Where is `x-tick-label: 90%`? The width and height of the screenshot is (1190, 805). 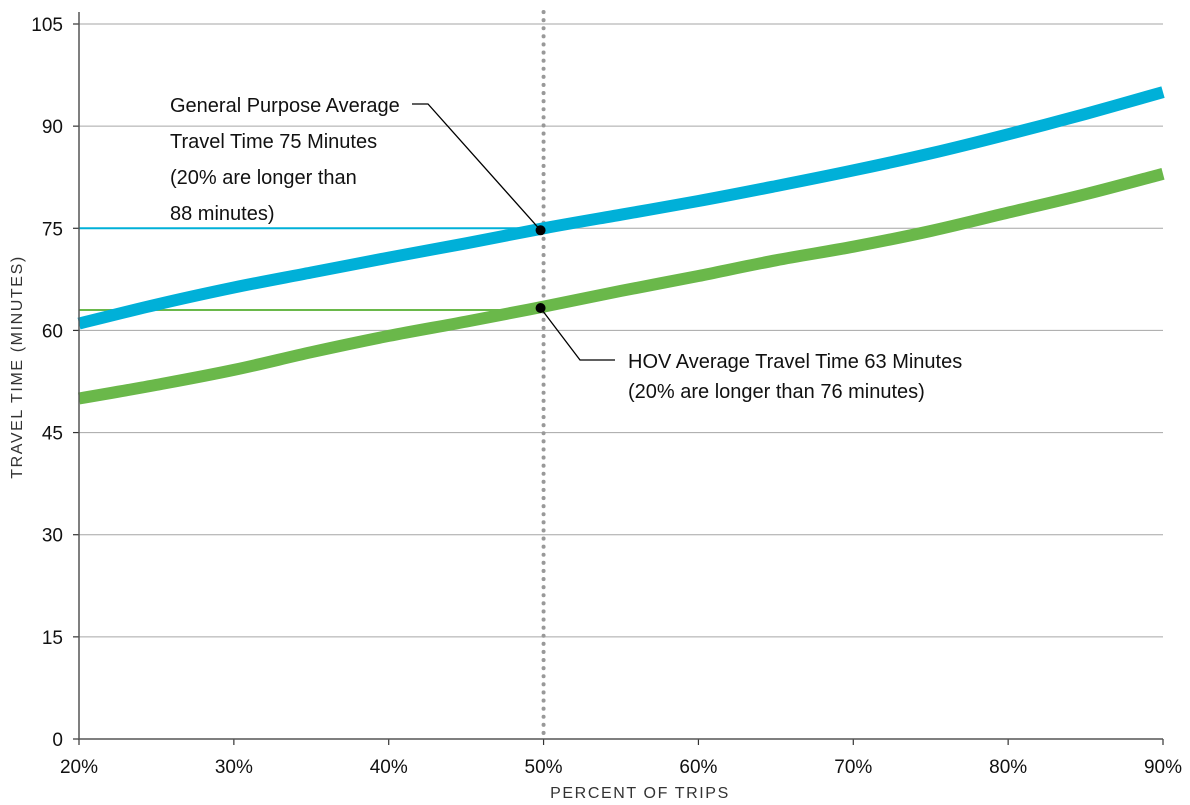 x-tick-label: 90% is located at coordinates (1163, 767).